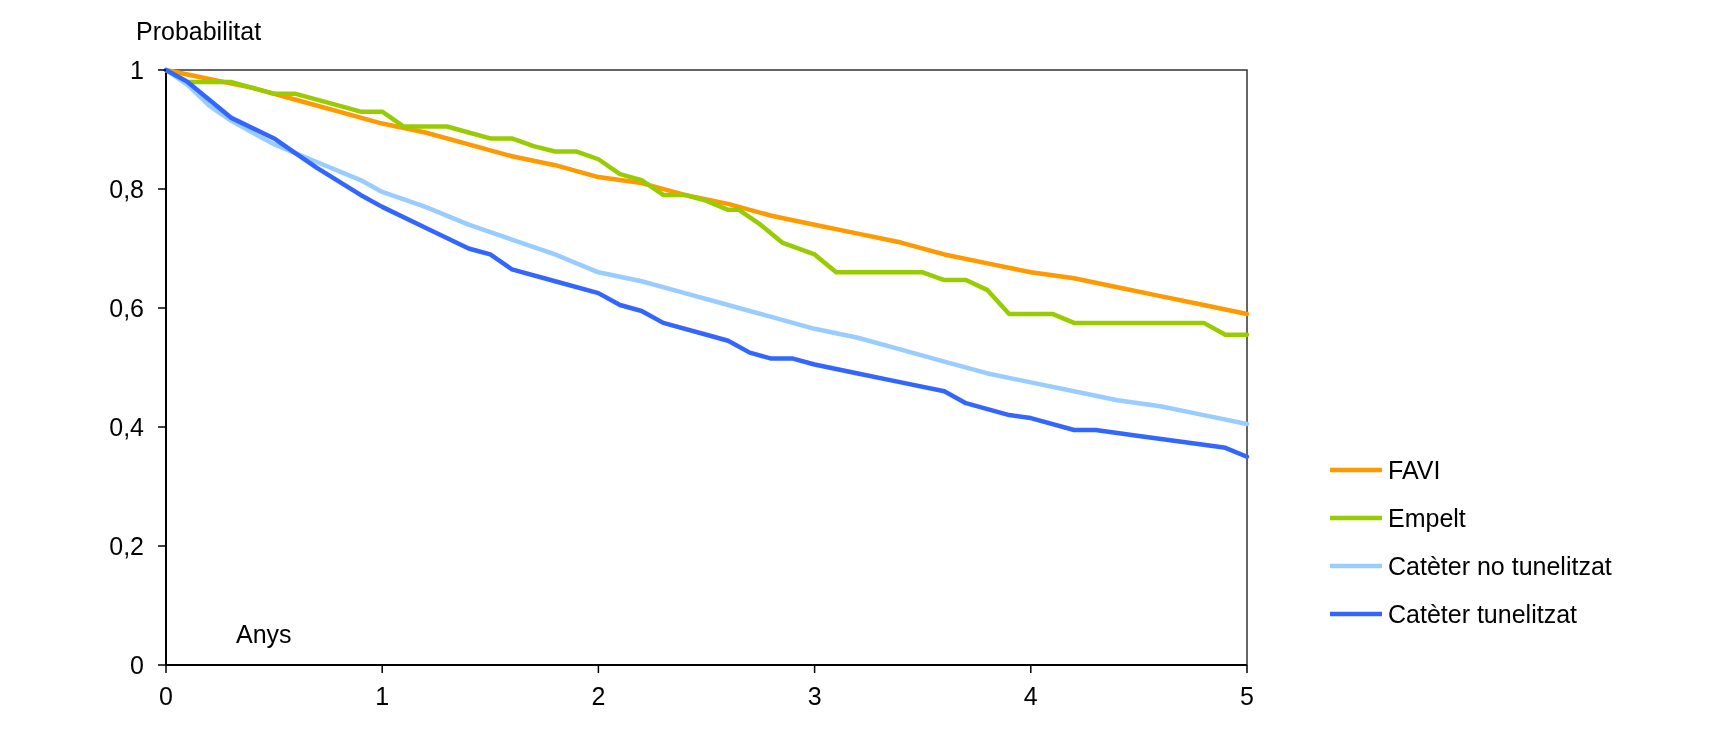 The image size is (1736, 748). I want to click on x-tick-label: 0, so click(166, 696).